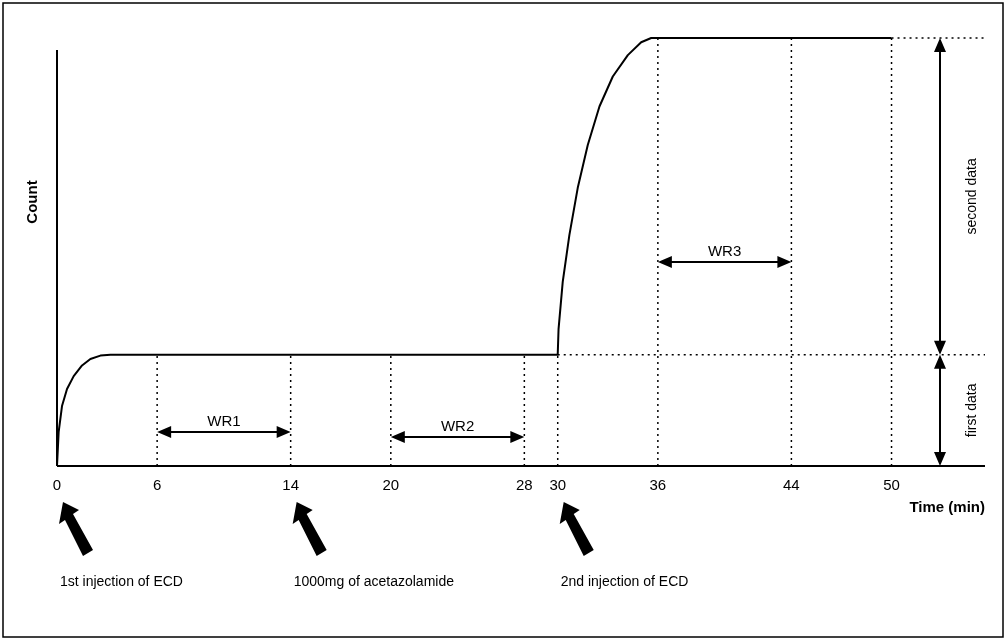 The width and height of the screenshot is (1006, 640). Describe the element at coordinates (947, 506) in the screenshot. I see `x-axis-title: Time (min)` at that location.